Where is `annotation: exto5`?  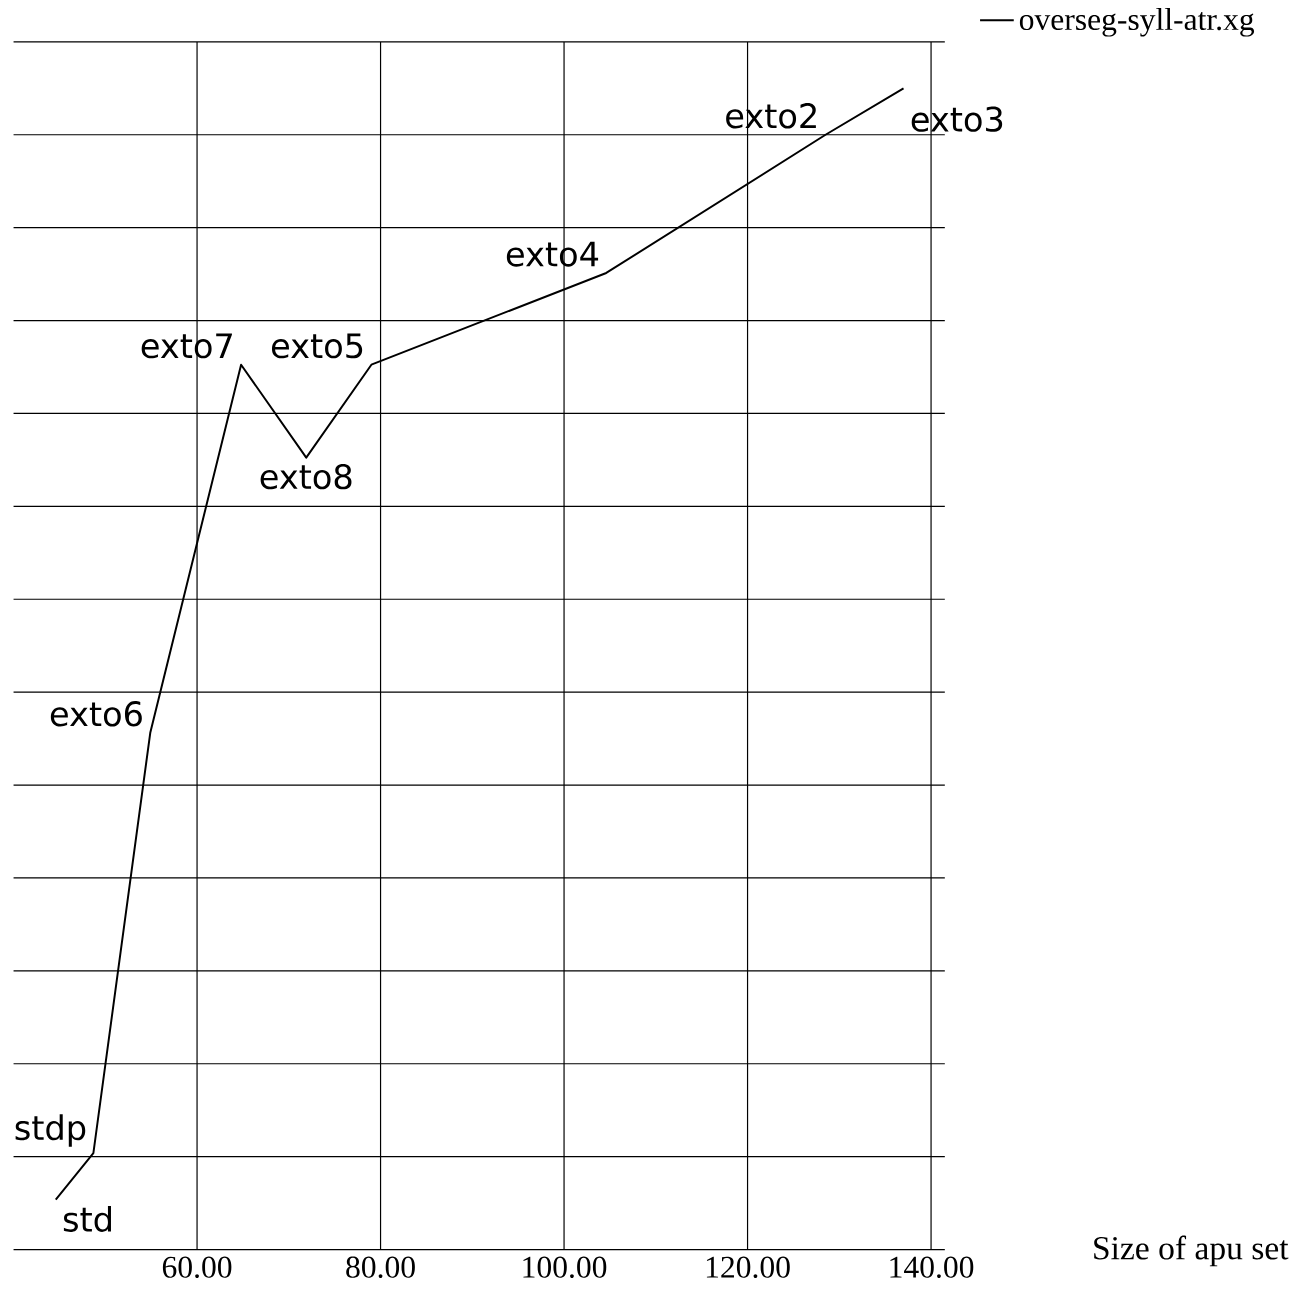
annotation: exto5 is located at coordinates (316, 346).